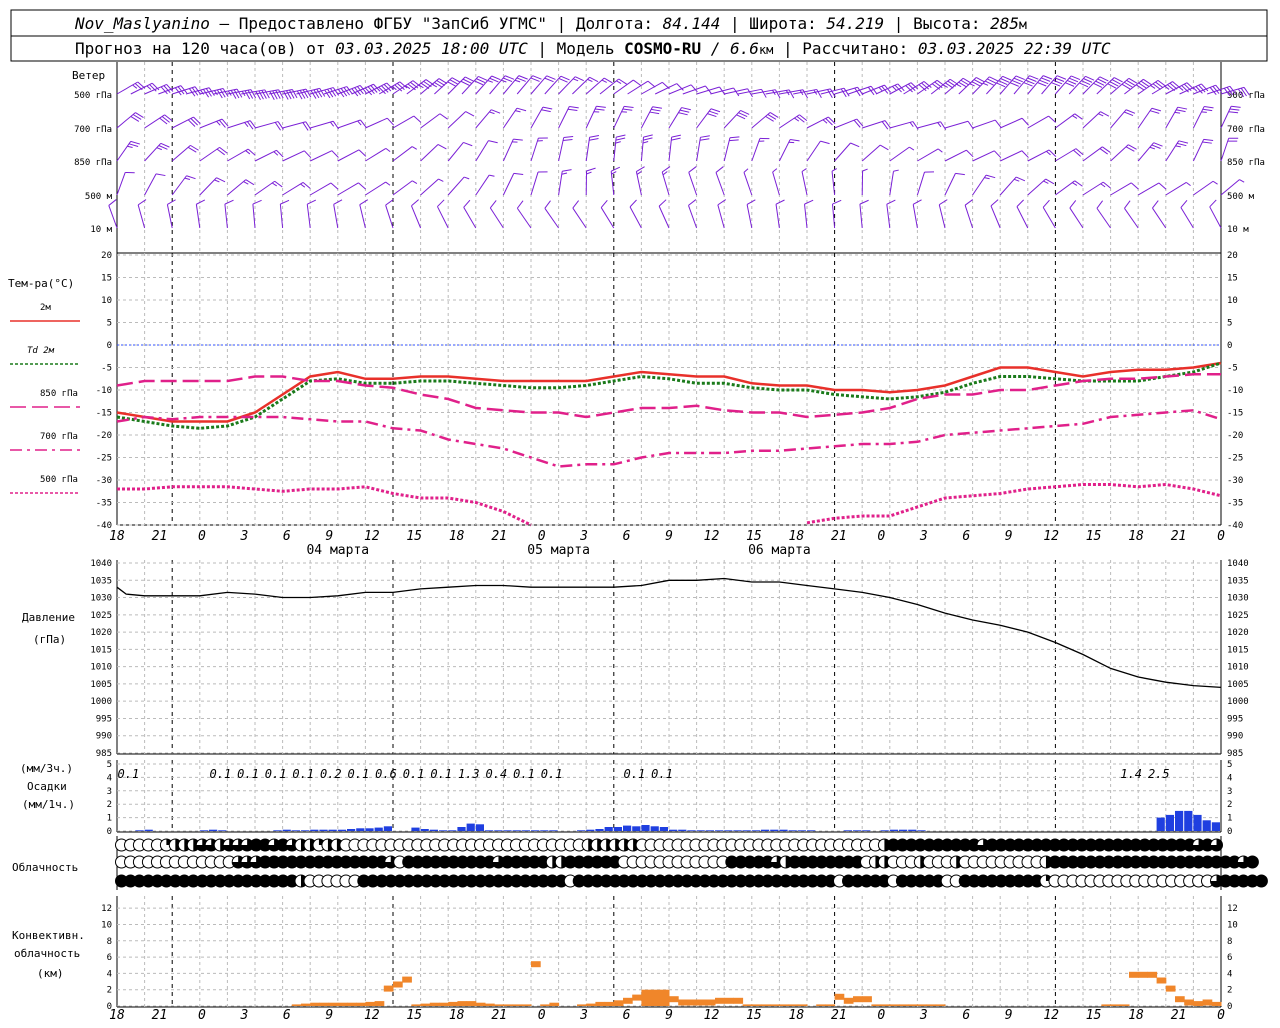 Image resolution: width=1280 pixels, height=1028 pixels. What do you see at coordinates (1229, 819) in the screenshot?
I see `precip-tick-right: 1` at bounding box center [1229, 819].